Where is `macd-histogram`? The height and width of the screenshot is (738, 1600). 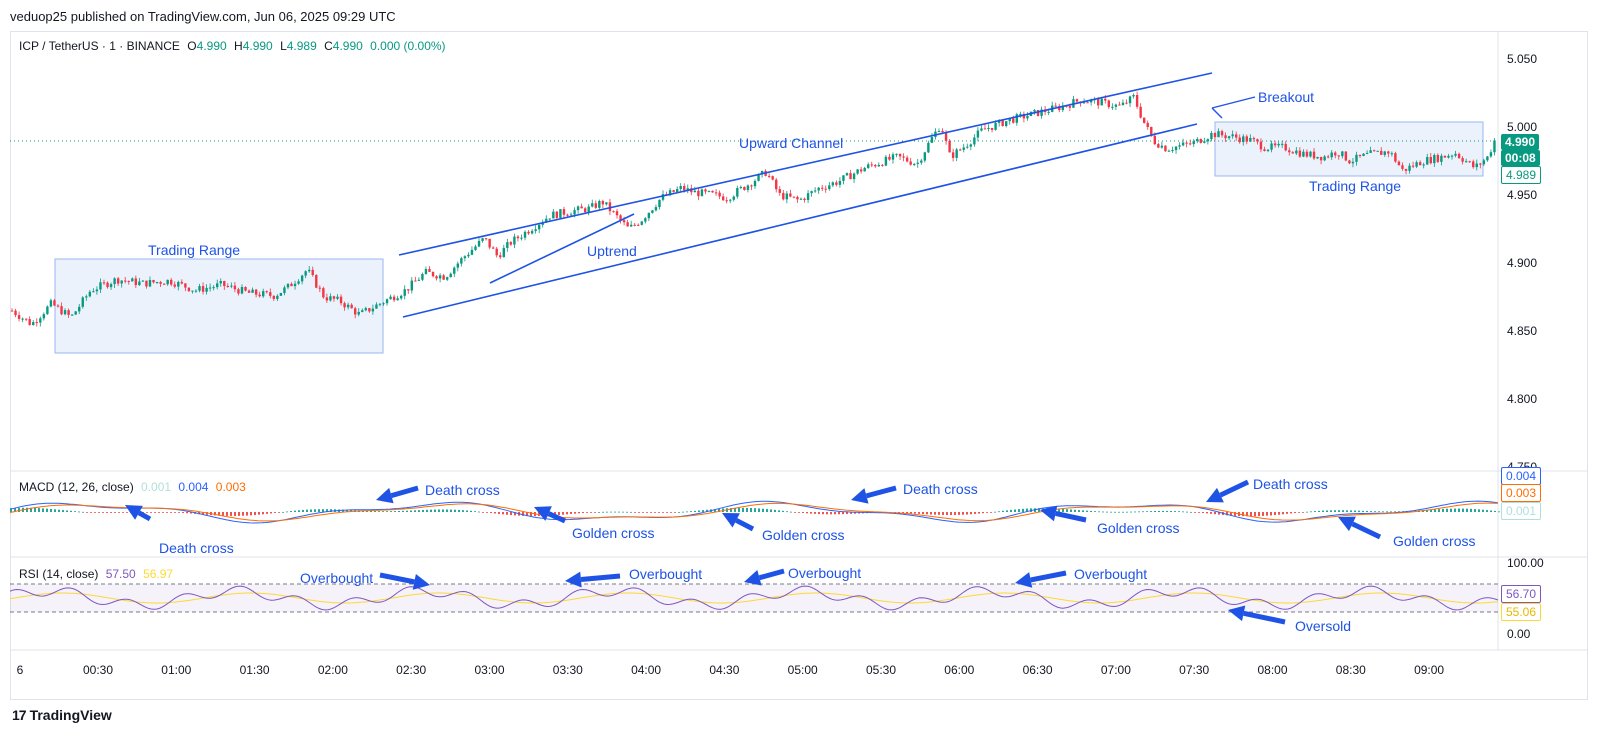
macd-histogram is located at coordinates (755, 512).